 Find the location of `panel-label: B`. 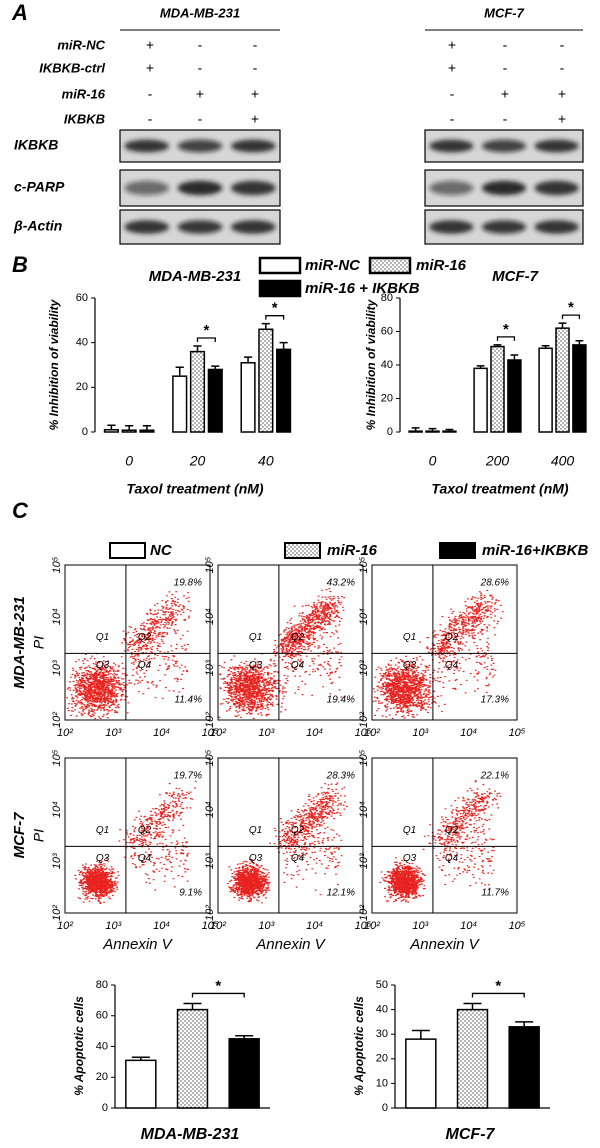

panel-label: B is located at coordinates (20, 264).